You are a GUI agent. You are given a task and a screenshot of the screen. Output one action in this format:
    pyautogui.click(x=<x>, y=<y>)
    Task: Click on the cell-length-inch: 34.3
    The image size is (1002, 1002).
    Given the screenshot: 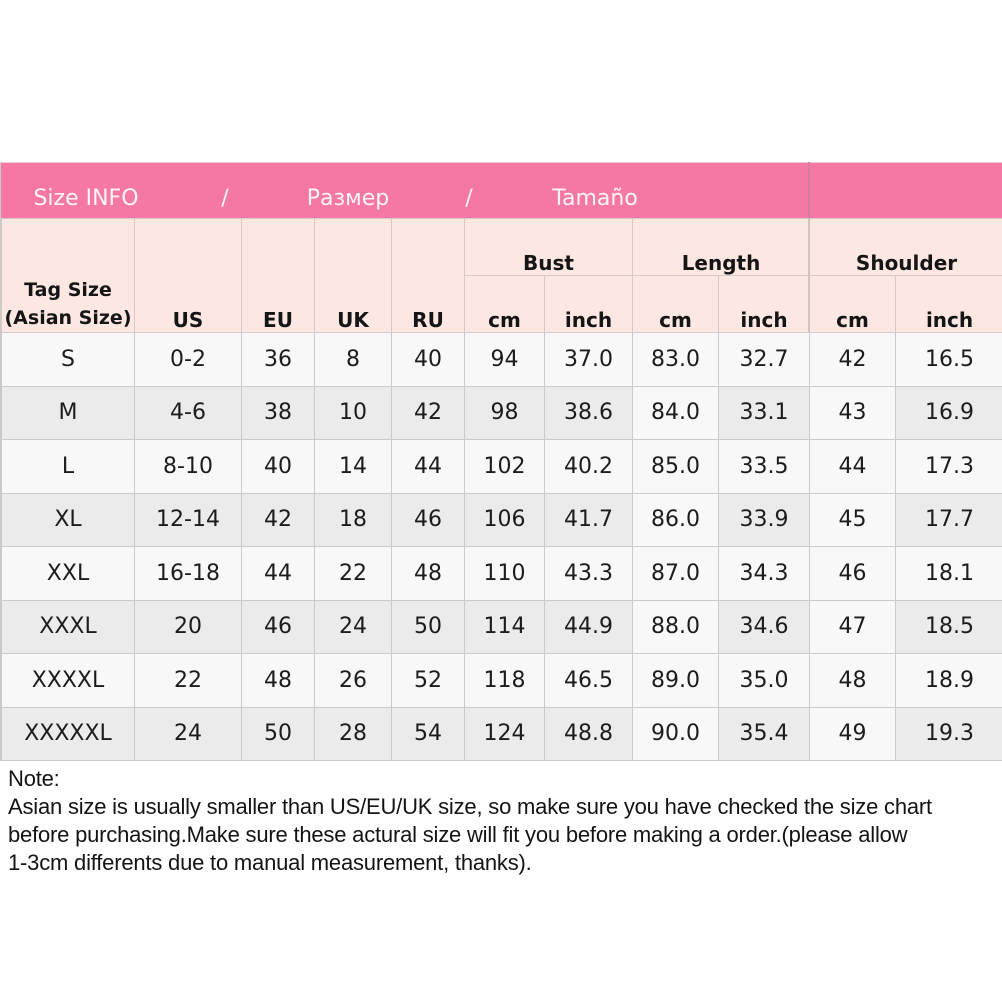 What is the action you would take?
    pyautogui.click(x=764, y=573)
    